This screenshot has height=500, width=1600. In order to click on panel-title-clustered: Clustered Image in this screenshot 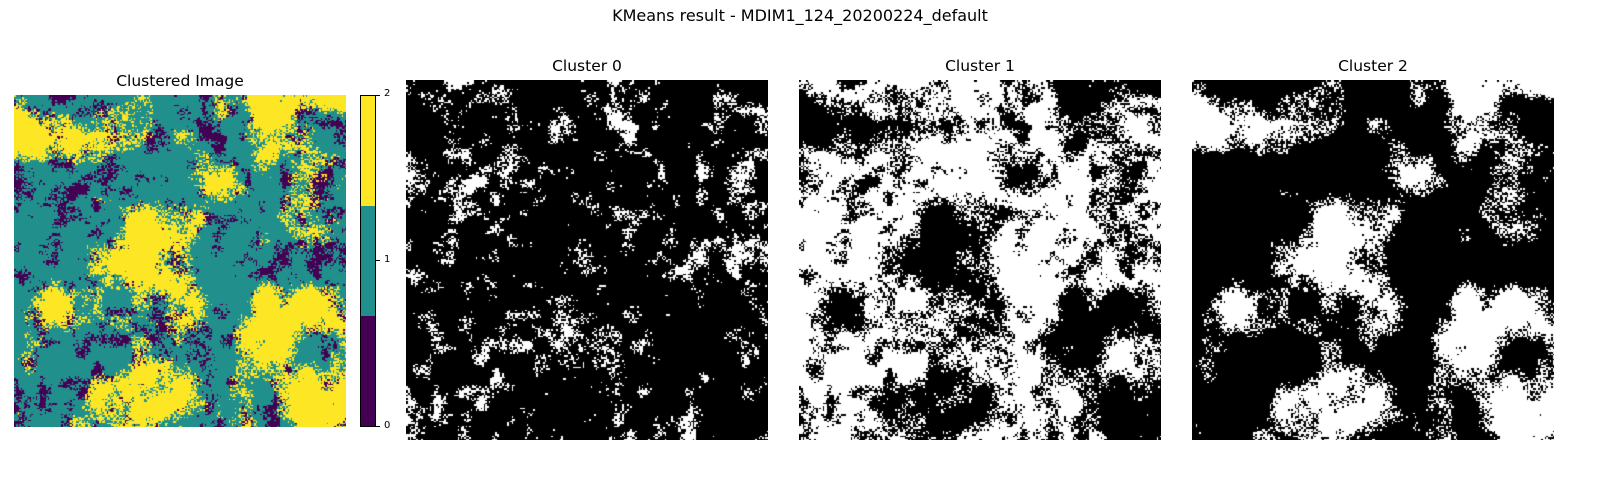, I will do `click(180, 81)`.